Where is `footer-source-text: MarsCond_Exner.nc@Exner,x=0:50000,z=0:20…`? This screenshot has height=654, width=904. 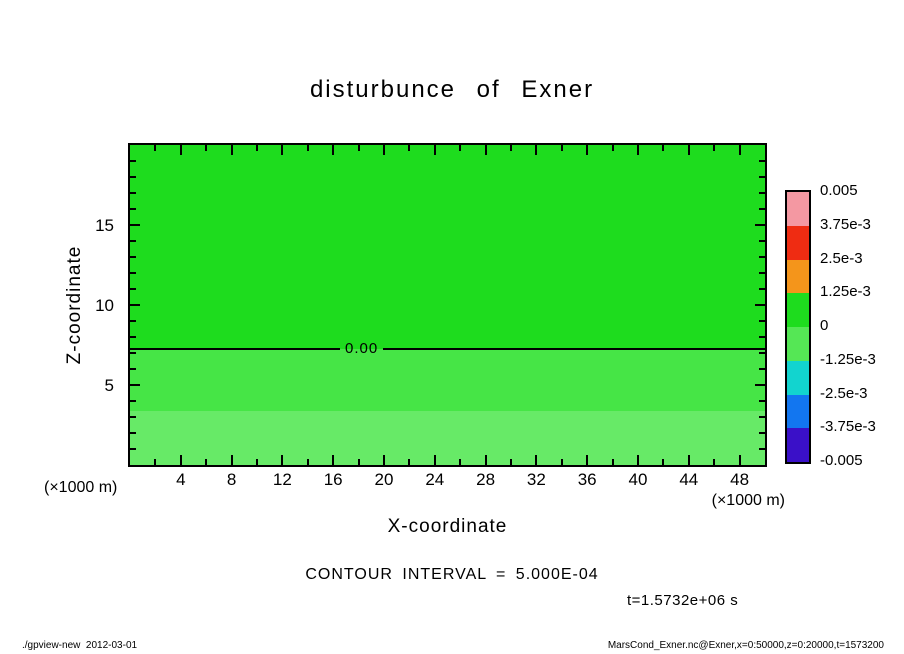 footer-source-text: MarsCond_Exner.nc@Exner,x=0:50000,z=0:20… is located at coordinates (745, 645).